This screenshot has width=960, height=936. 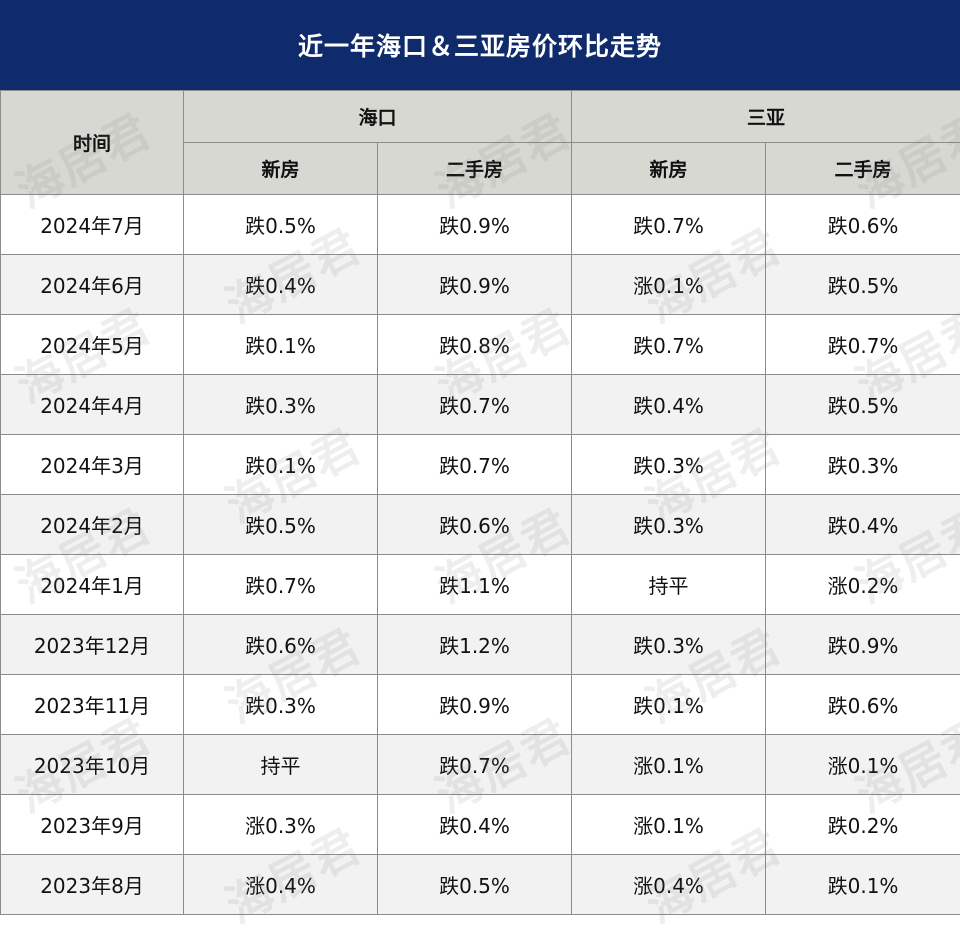 I want to click on table-row: 2024年6月跌0.4%跌0.9%涨0.1%跌0.5%, so click(x=480, y=285).